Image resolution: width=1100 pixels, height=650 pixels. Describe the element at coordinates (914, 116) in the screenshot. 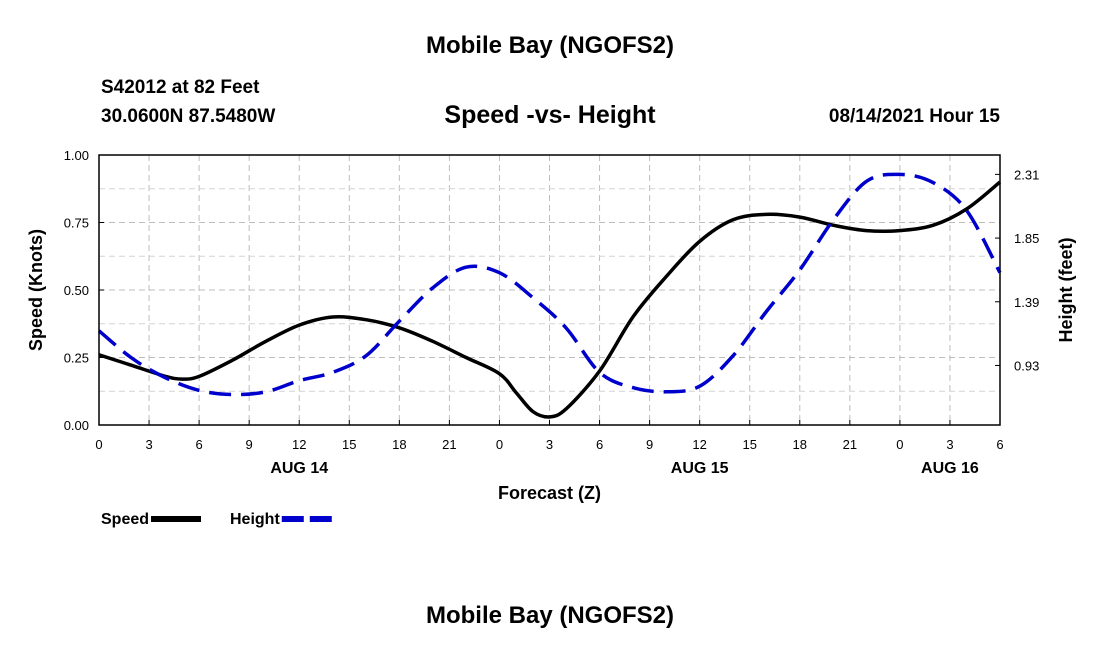

I see `forecast-date-label: 08/14/2021 Hour 15` at that location.